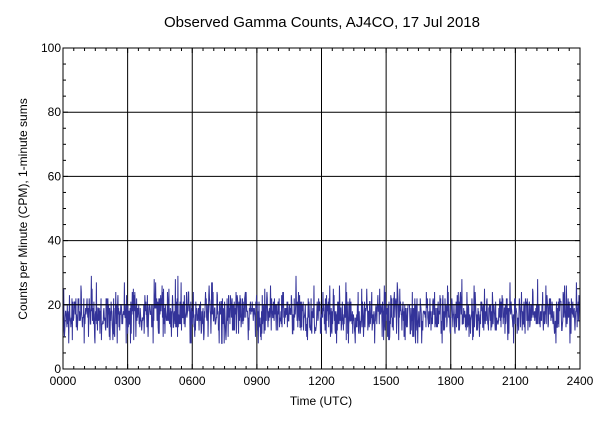 The width and height of the screenshot is (600, 428). I want to click on x-tick-label: 2100, so click(515, 381).